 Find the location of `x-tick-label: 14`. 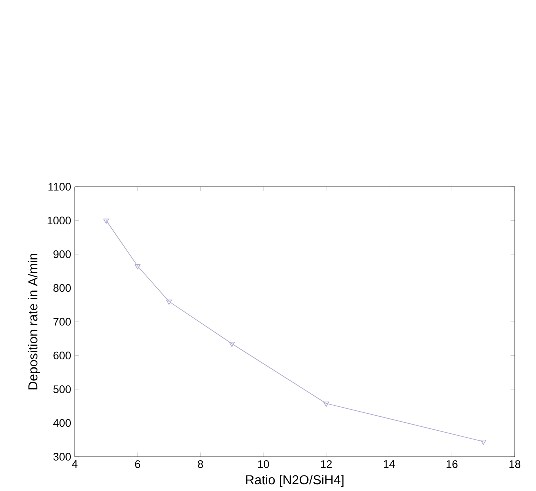

x-tick-label: 14 is located at coordinates (390, 464).